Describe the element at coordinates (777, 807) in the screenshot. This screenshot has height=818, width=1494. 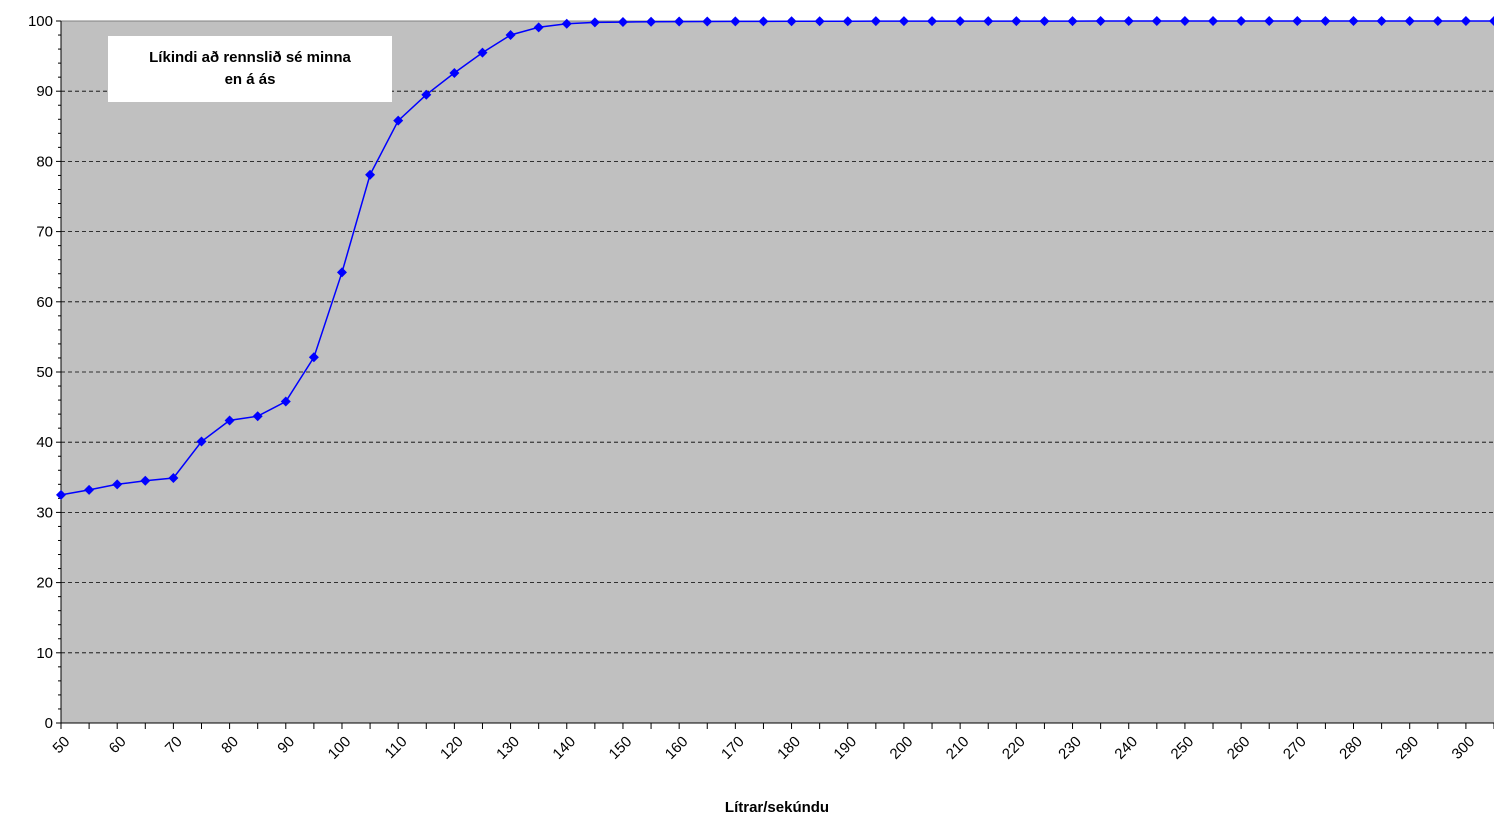
I see `x-axis-title: Lítrar/sekúndu` at that location.